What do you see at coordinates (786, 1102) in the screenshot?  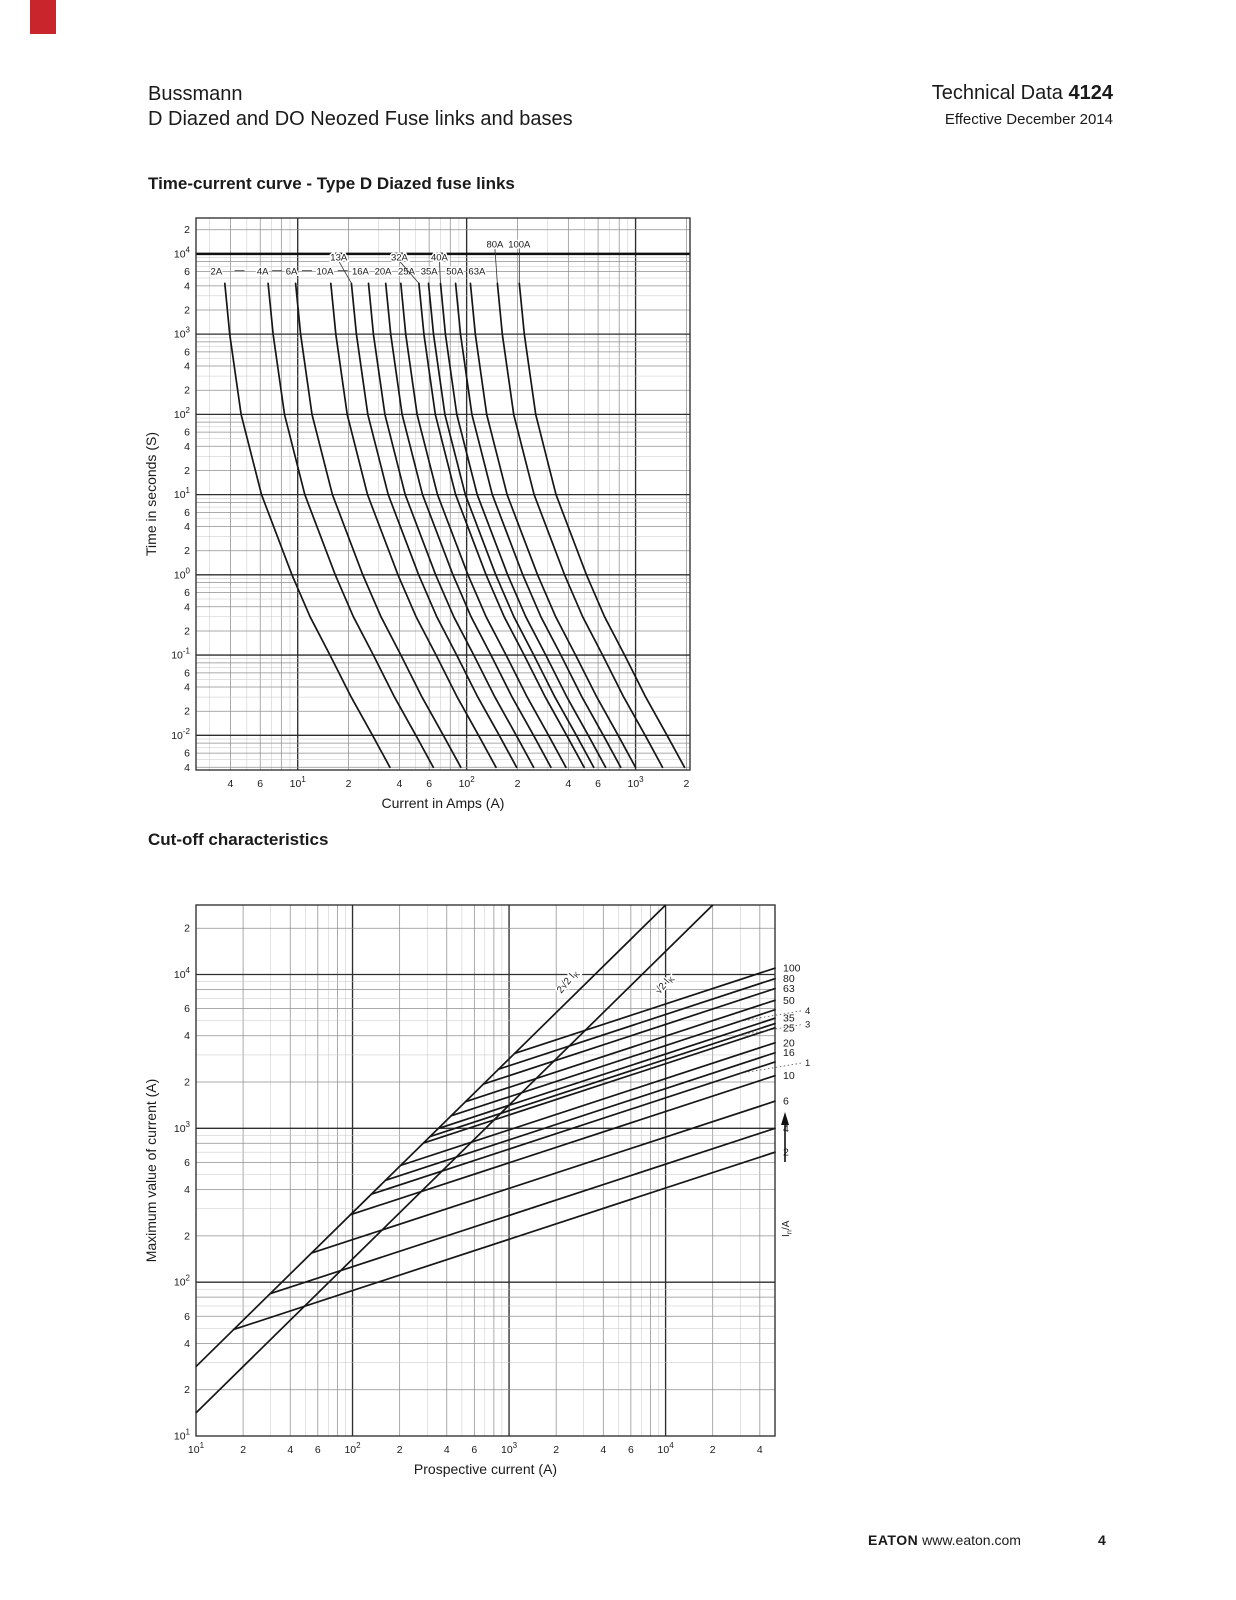 I see `rating-label-6: 6` at bounding box center [786, 1102].